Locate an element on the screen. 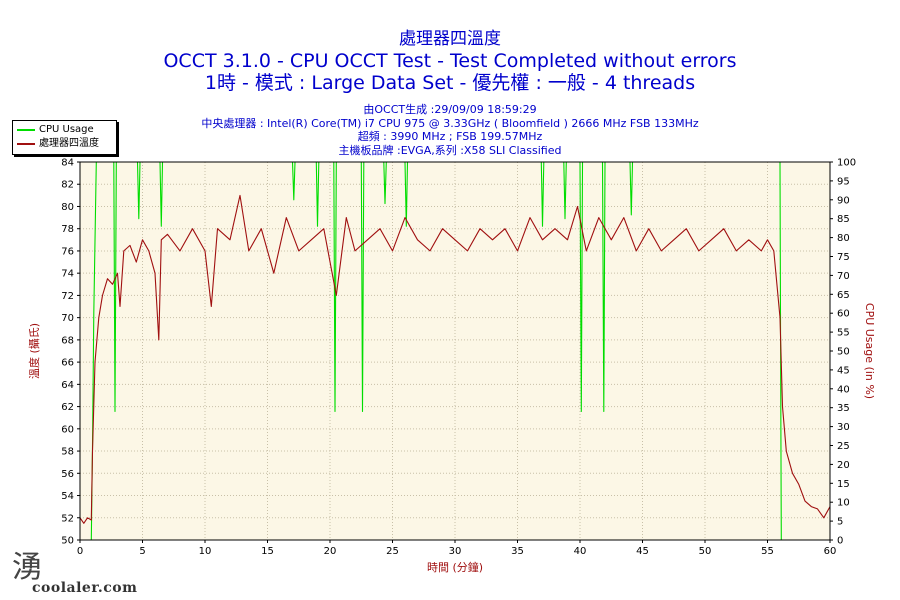 Image resolution: width=900 pixels, height=600 pixels. legend-item-usage: CPU Usage is located at coordinates (55, 130).